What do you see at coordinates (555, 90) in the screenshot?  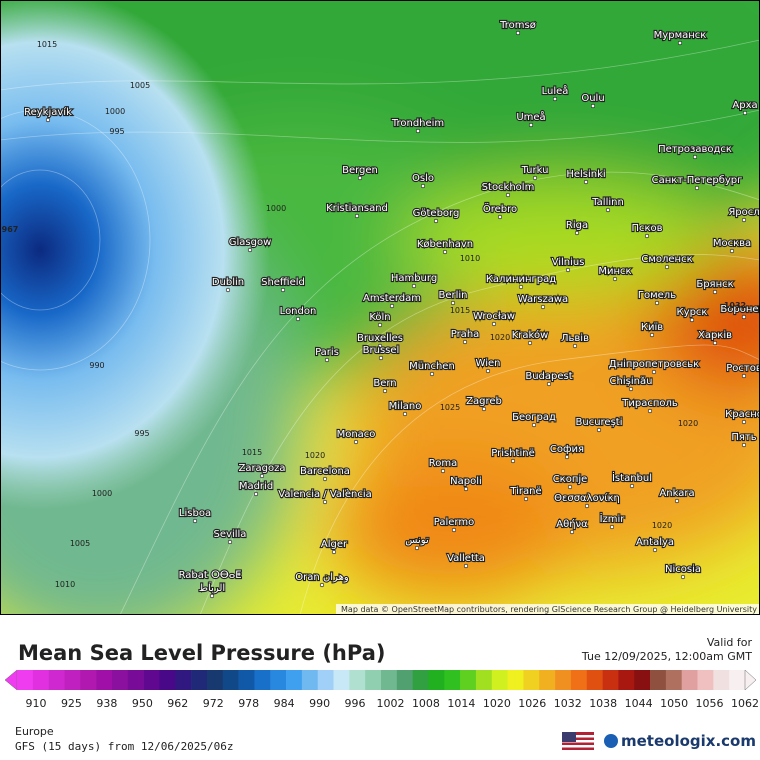 I see `city-label: Luleå` at bounding box center [555, 90].